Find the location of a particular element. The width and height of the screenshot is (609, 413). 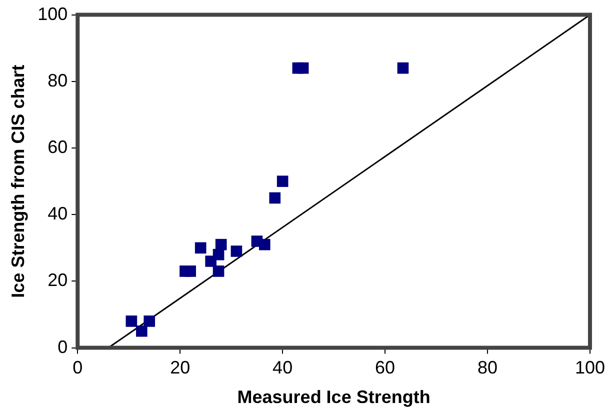

x-tick-label: 0 is located at coordinates (77, 368).